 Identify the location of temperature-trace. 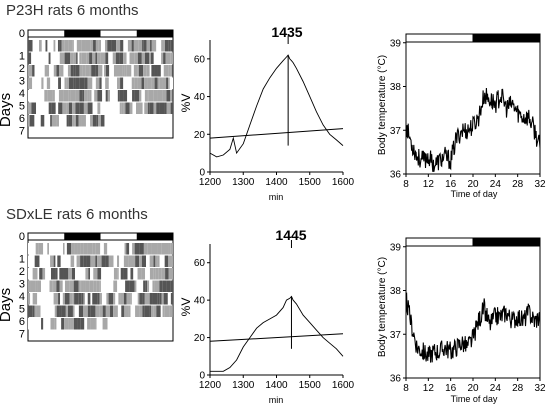
(473, 129).